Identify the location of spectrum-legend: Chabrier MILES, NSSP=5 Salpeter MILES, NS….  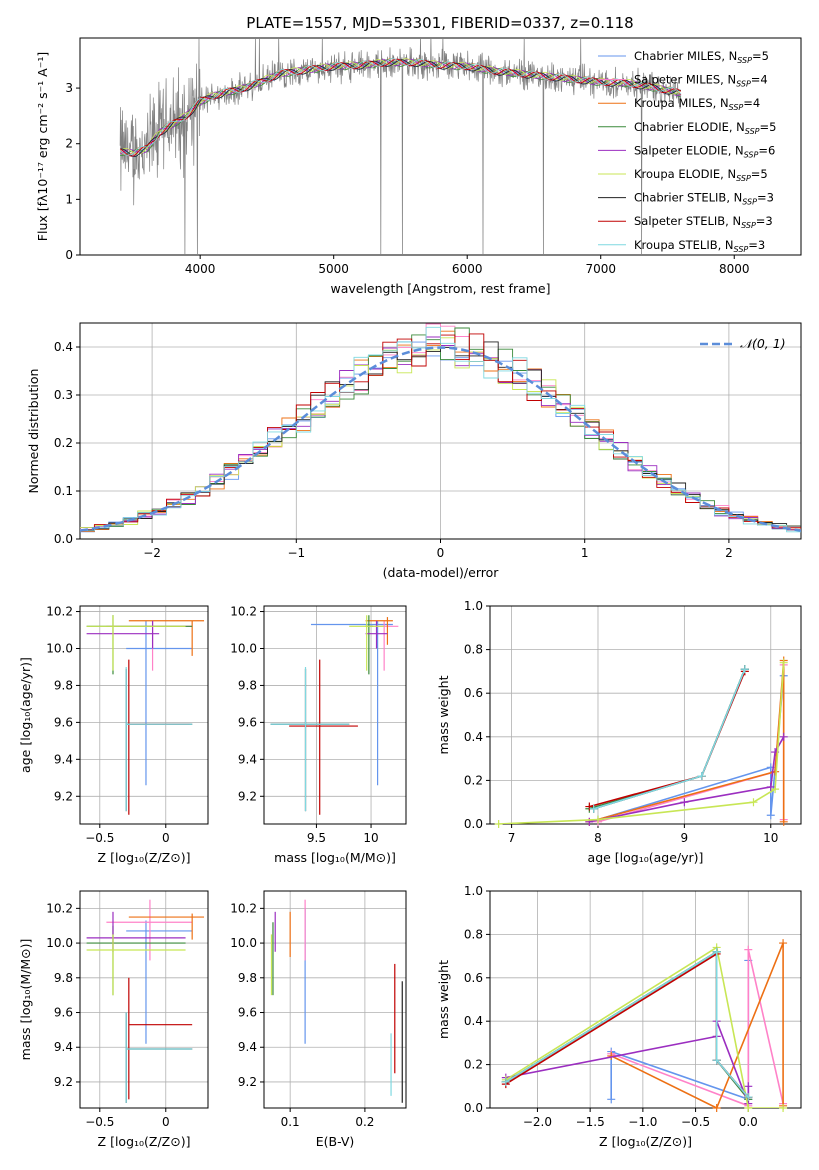
(687, 151).